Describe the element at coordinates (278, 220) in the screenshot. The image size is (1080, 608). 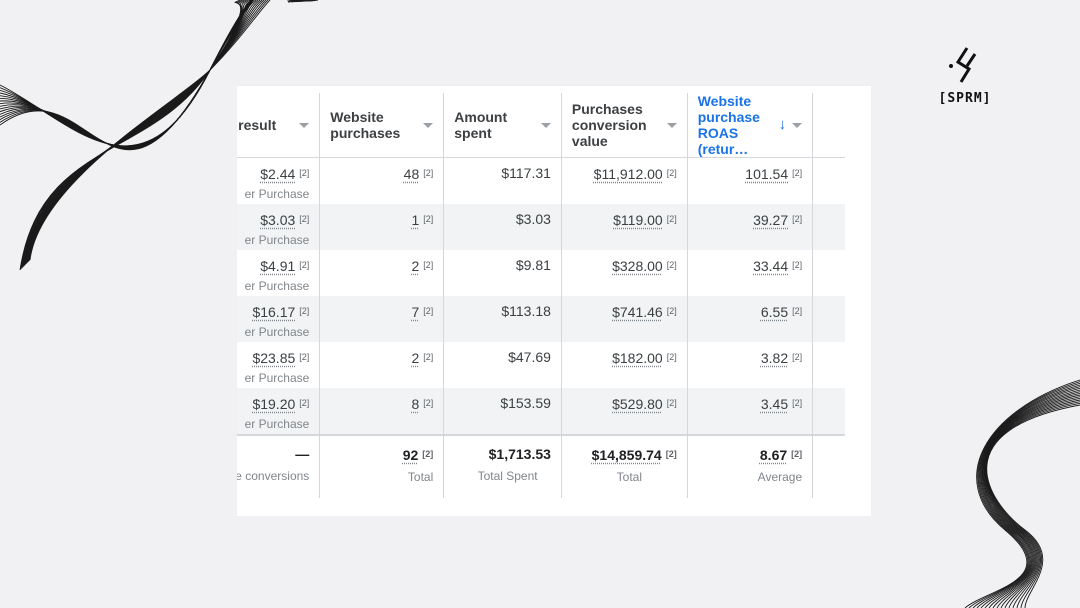
I see `metric-value-link: $3.03` at that location.